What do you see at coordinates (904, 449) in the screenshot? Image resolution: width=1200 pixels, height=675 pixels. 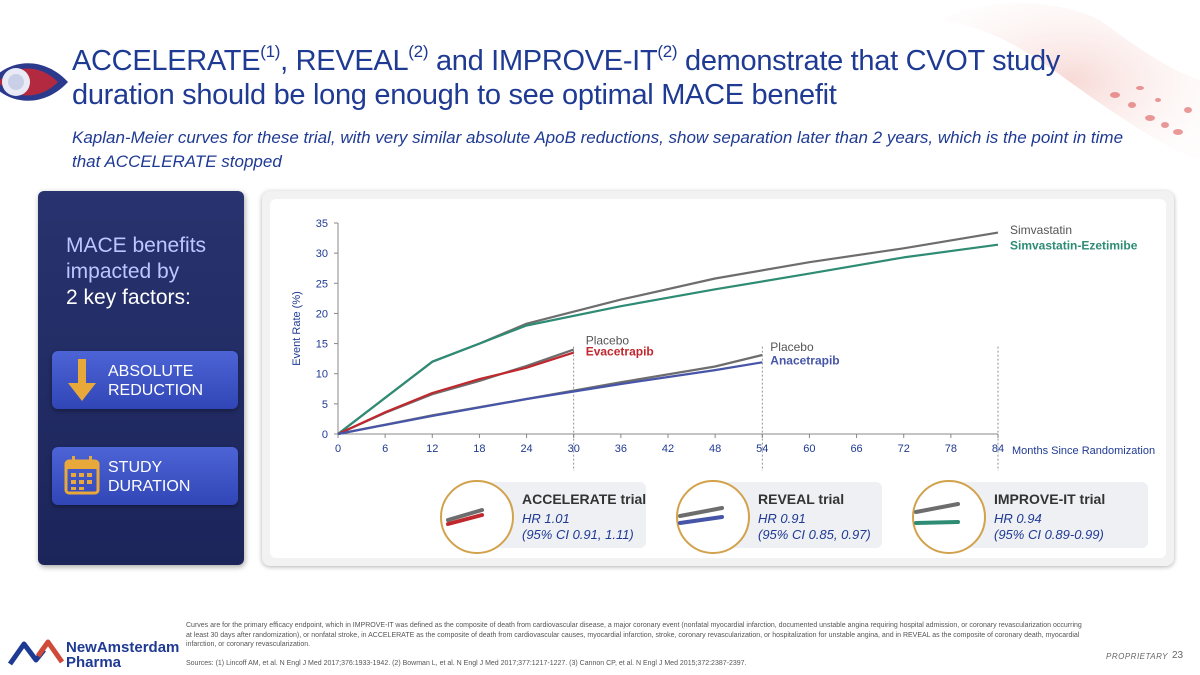 I see `x-tick-label: 72` at bounding box center [904, 449].